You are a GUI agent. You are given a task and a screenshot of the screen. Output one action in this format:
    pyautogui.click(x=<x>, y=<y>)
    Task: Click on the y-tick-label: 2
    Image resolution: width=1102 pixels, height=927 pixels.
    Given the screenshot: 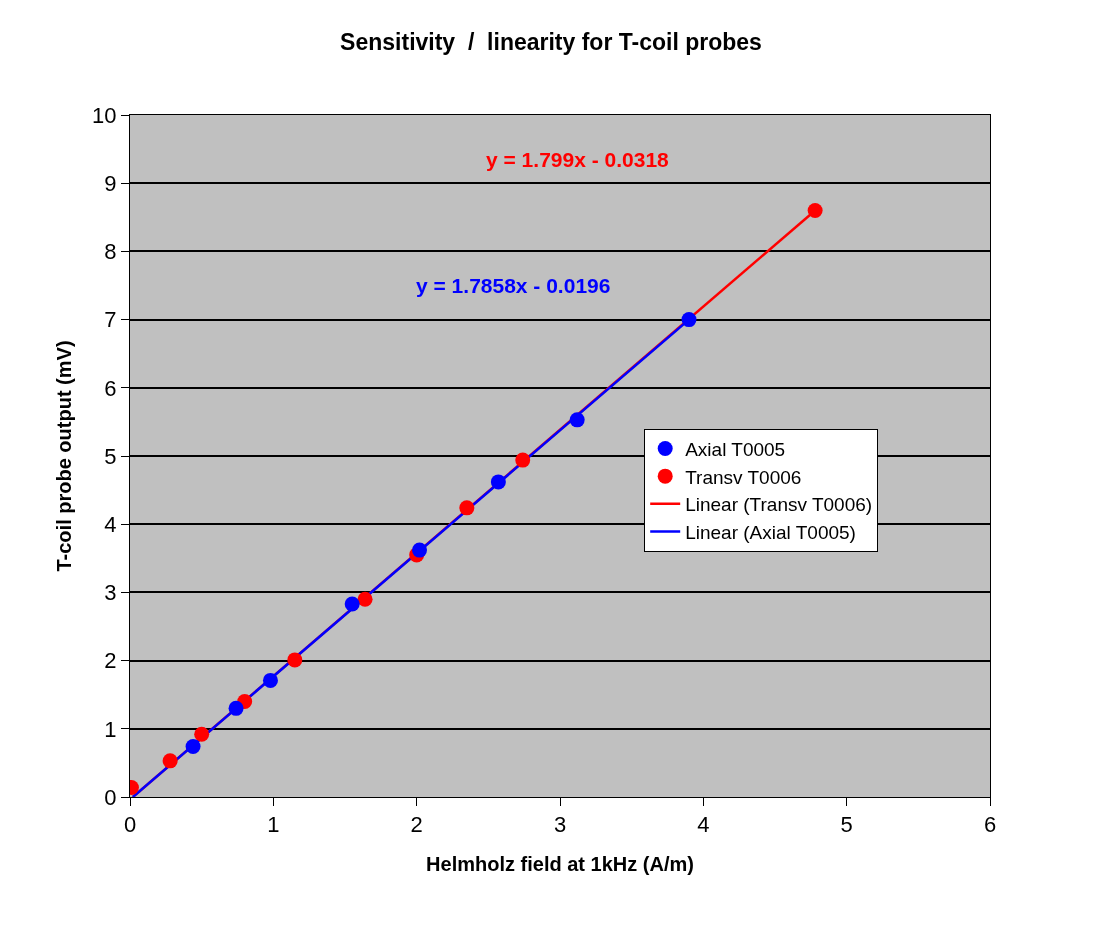 What is the action you would take?
    pyautogui.click(x=110, y=661)
    